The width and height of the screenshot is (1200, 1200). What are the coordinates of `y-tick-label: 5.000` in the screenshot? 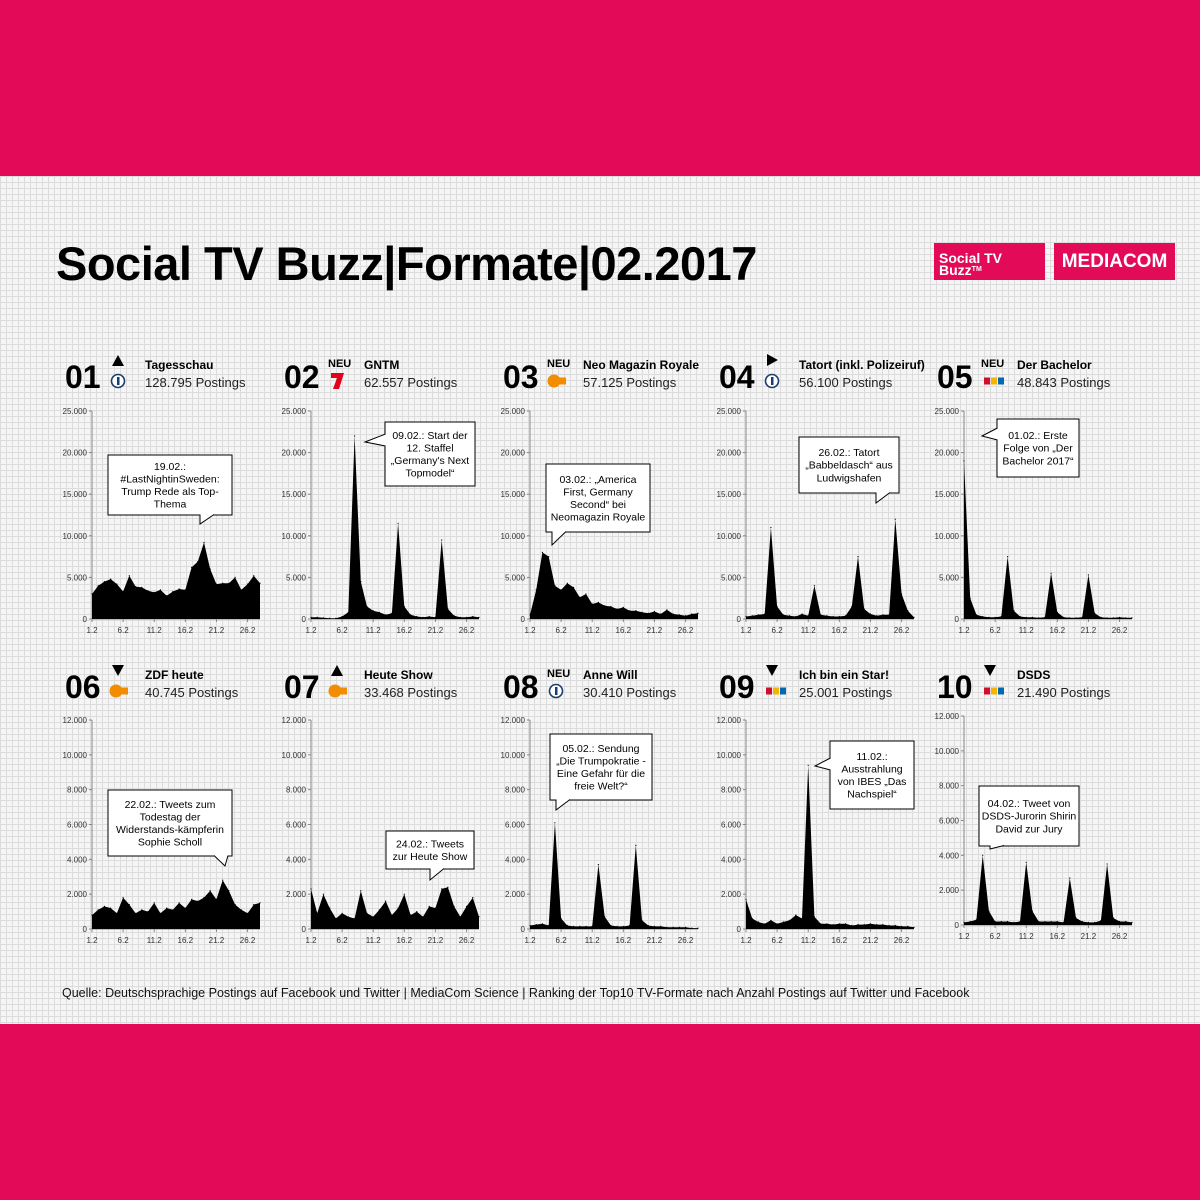 It's located at (949, 577).